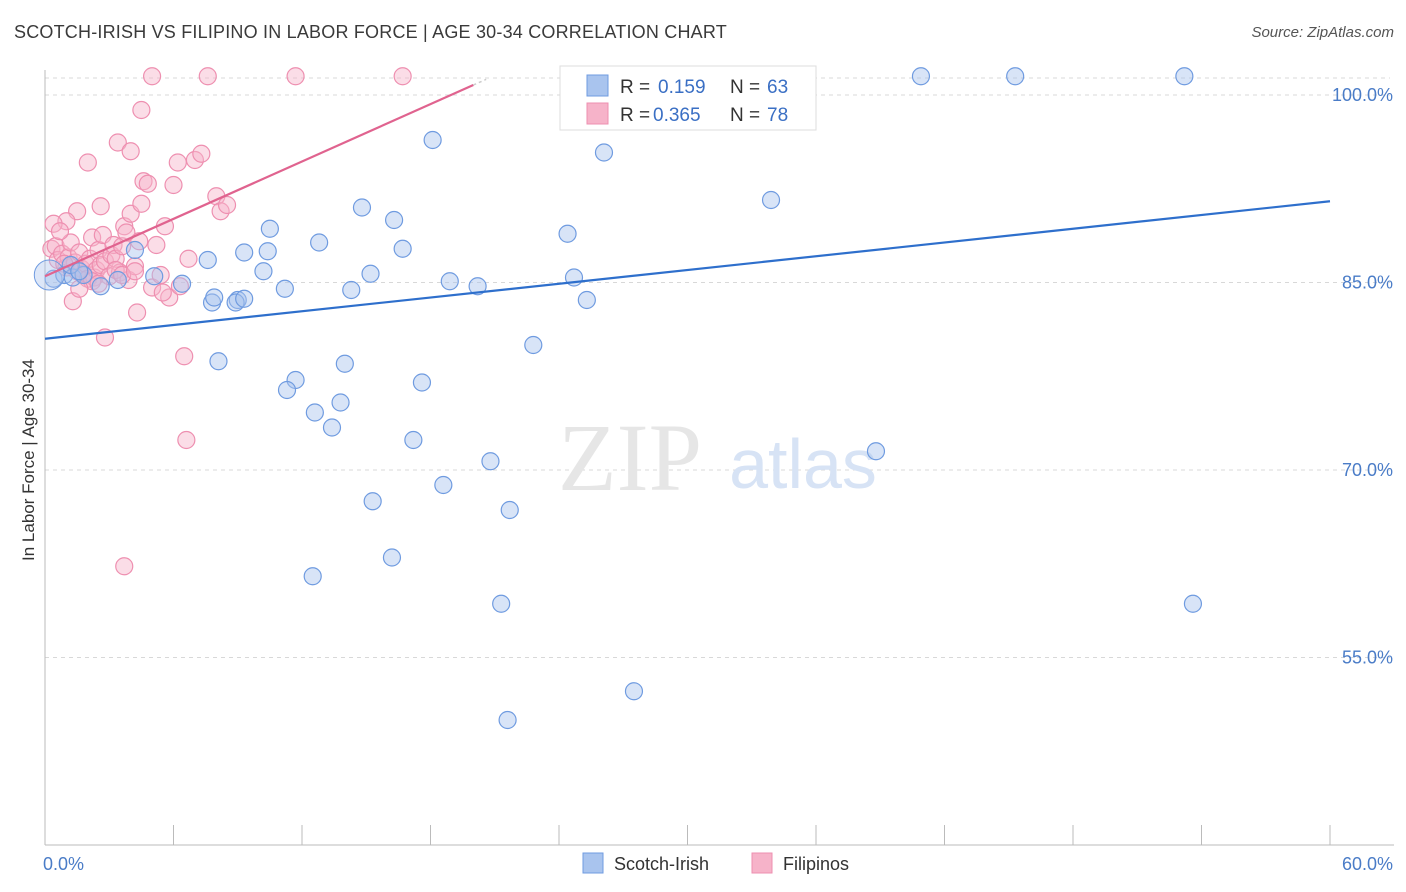 The height and width of the screenshot is (892, 1406). What do you see at coordinates (803, 464) in the screenshot?
I see `watermark-atlas: atlas` at bounding box center [803, 464].